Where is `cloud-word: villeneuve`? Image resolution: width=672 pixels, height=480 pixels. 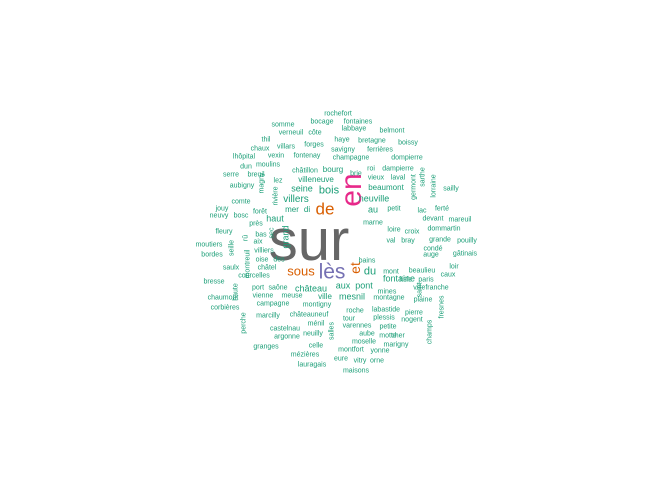 cloud-word: villeneuve is located at coordinates (316, 179).